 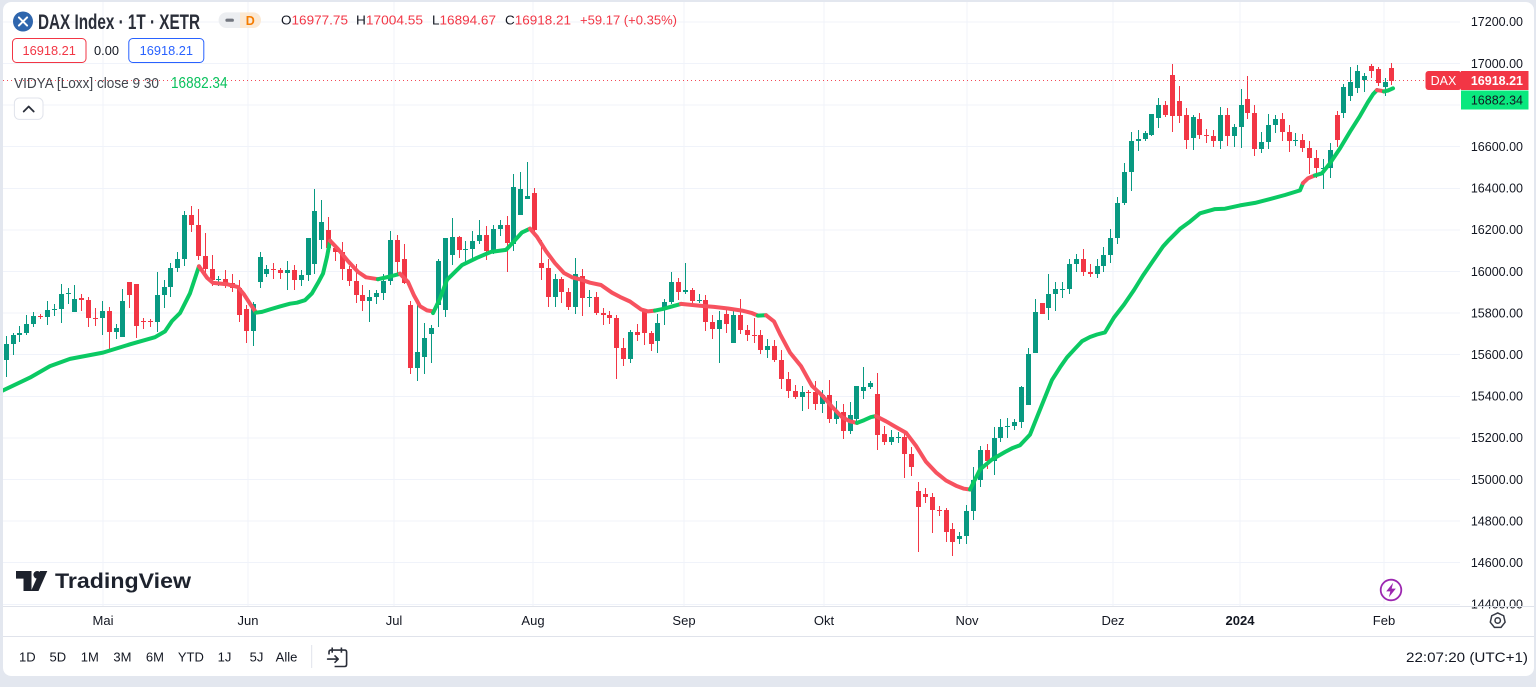 I want to click on svg-text: 14400.00, so click(x=1497, y=605).